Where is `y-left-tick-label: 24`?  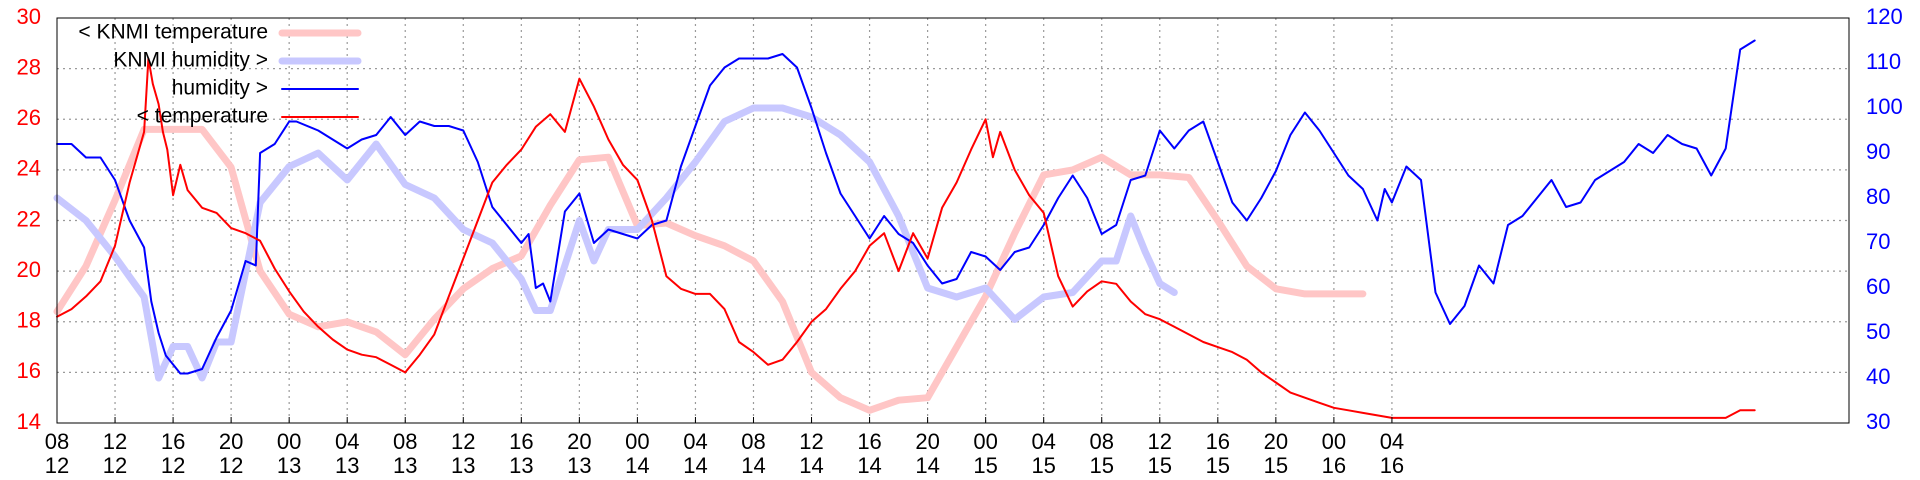
y-left-tick-label: 24 is located at coordinates (29, 168).